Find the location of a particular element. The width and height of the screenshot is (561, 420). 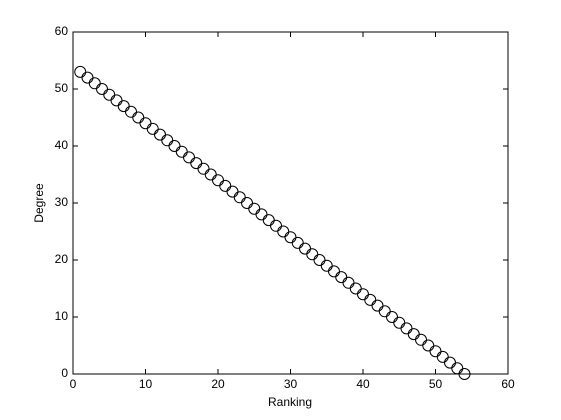

y-tick-label: 20 is located at coordinates (62, 259).